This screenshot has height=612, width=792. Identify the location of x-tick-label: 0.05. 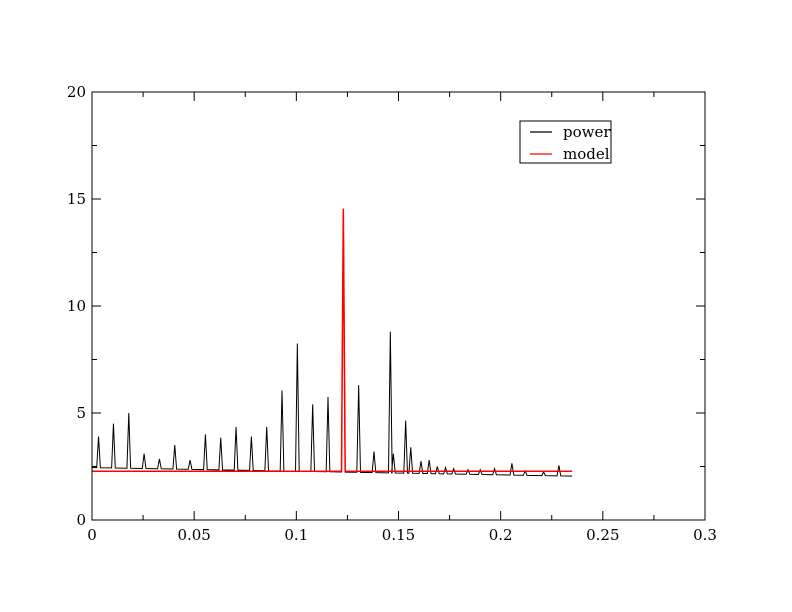
(193, 535).